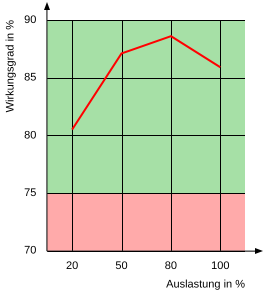 Image resolution: width=267 pixels, height=295 pixels. Describe the element at coordinates (30, 192) in the screenshot. I see `y-tick-label: 75` at that location.